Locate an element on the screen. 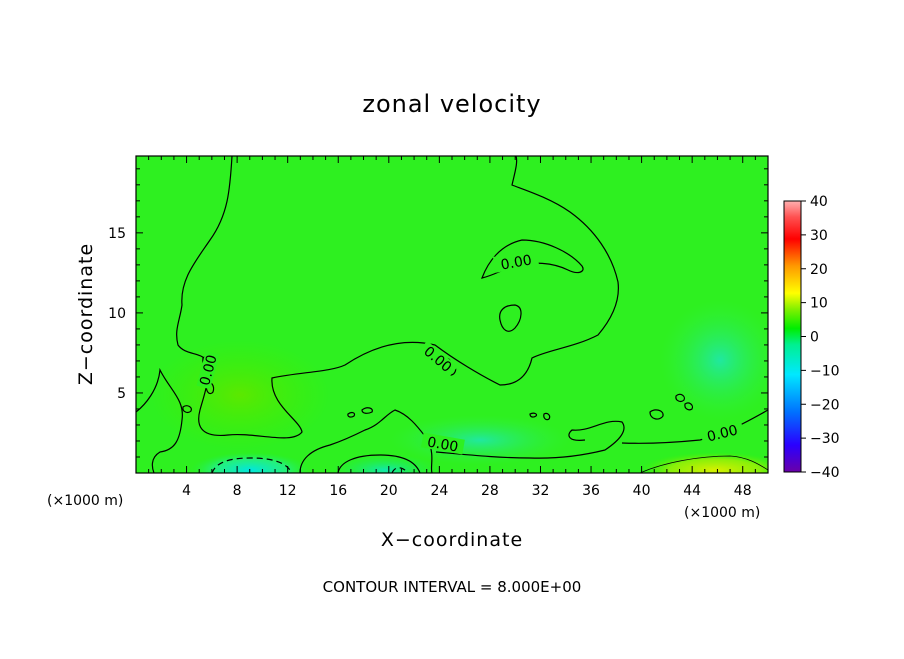 Image resolution: width=904 pixels, height=659 pixels. colorbar-tick-label: 0 is located at coordinates (814, 338).